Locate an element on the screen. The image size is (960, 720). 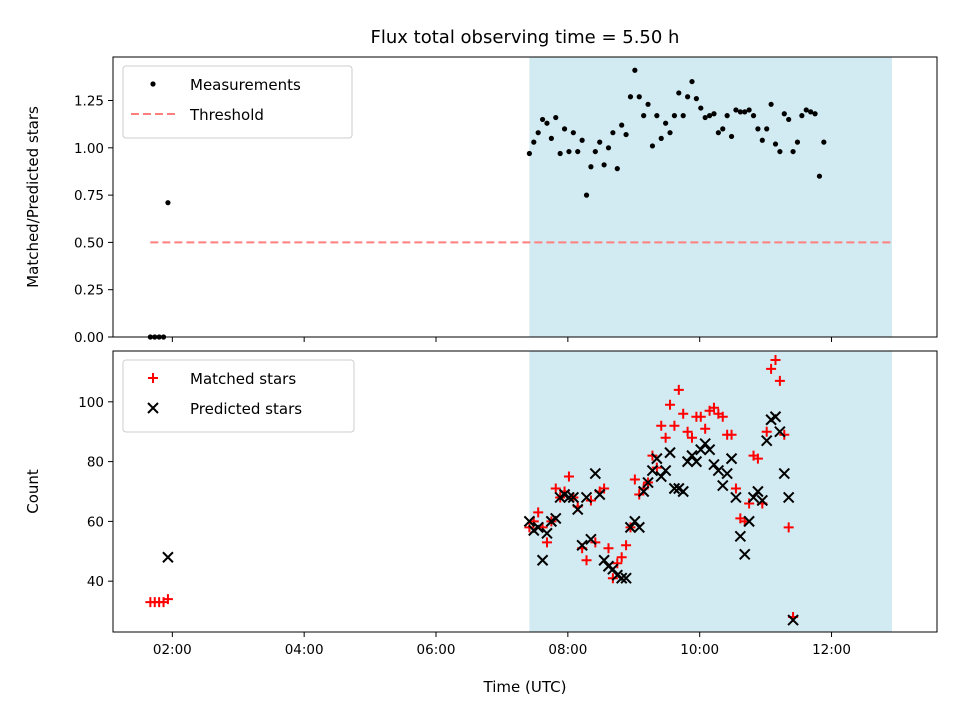
legend-entry: Threshold is located at coordinates (226, 115).